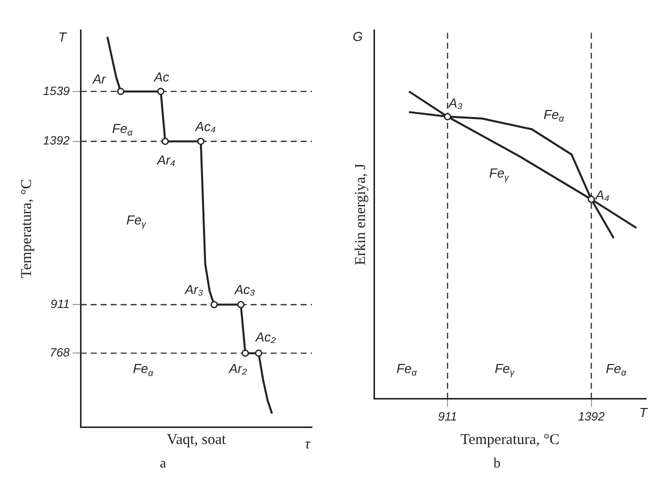 The width and height of the screenshot is (669, 478). I want to click on text: a, so click(163, 464).